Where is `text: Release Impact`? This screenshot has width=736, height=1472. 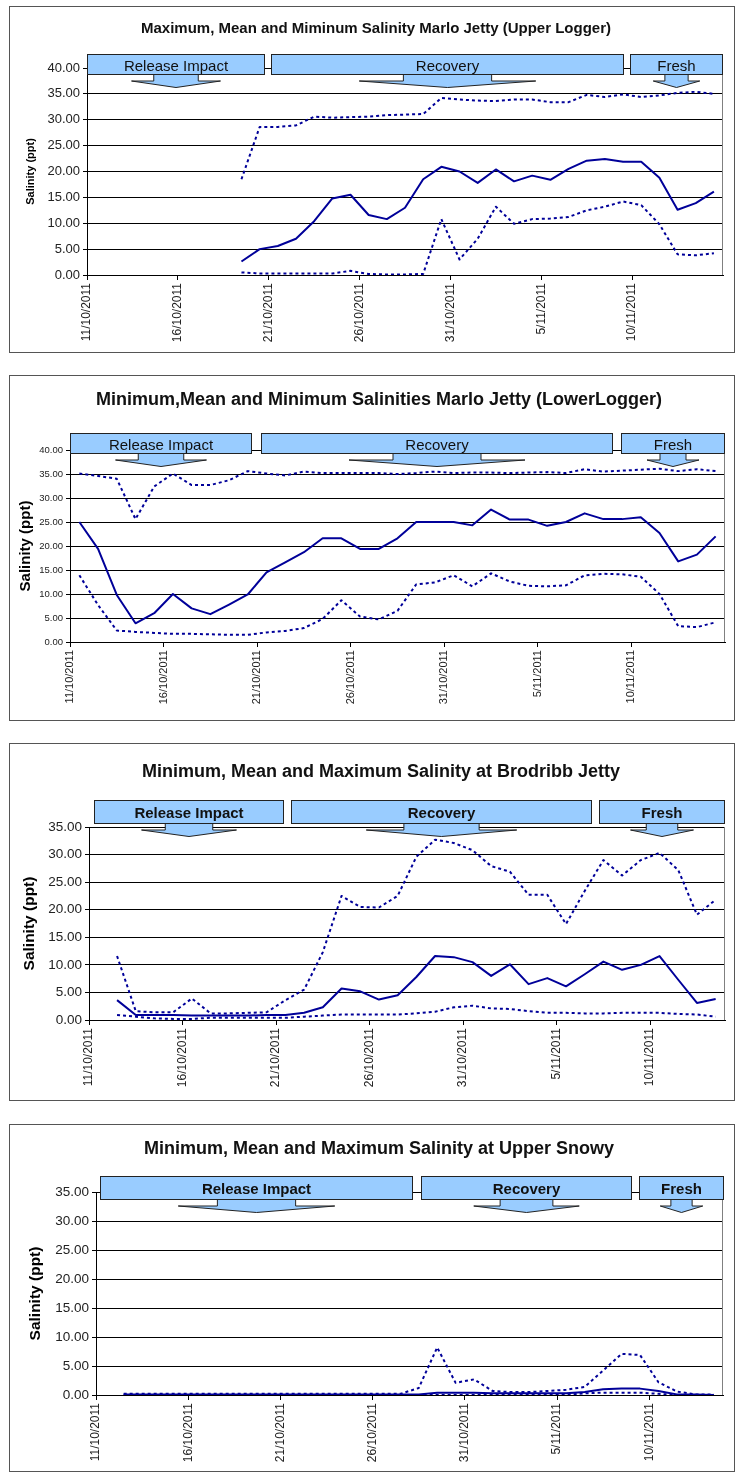
text: Release Impact is located at coordinates (189, 813).